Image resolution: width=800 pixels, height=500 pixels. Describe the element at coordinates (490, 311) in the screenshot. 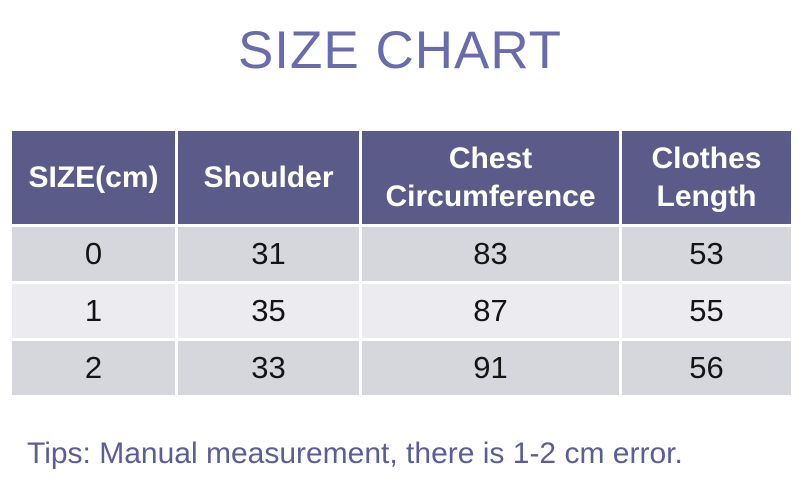

I see `cell-chest-circumference: 87` at that location.